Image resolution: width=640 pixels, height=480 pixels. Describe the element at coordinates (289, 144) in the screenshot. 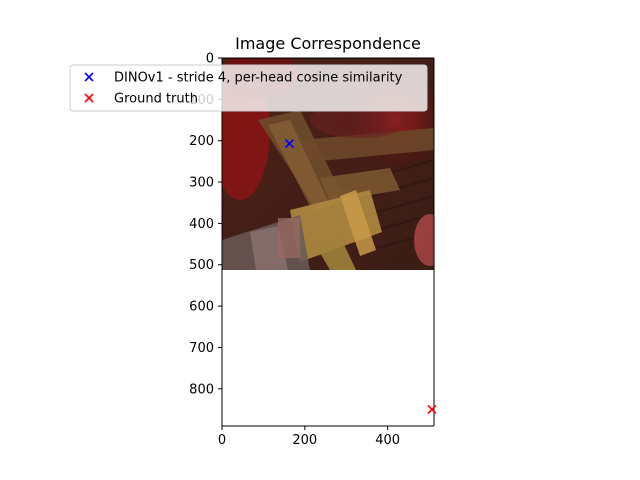

I see `marker-prediction` at that location.